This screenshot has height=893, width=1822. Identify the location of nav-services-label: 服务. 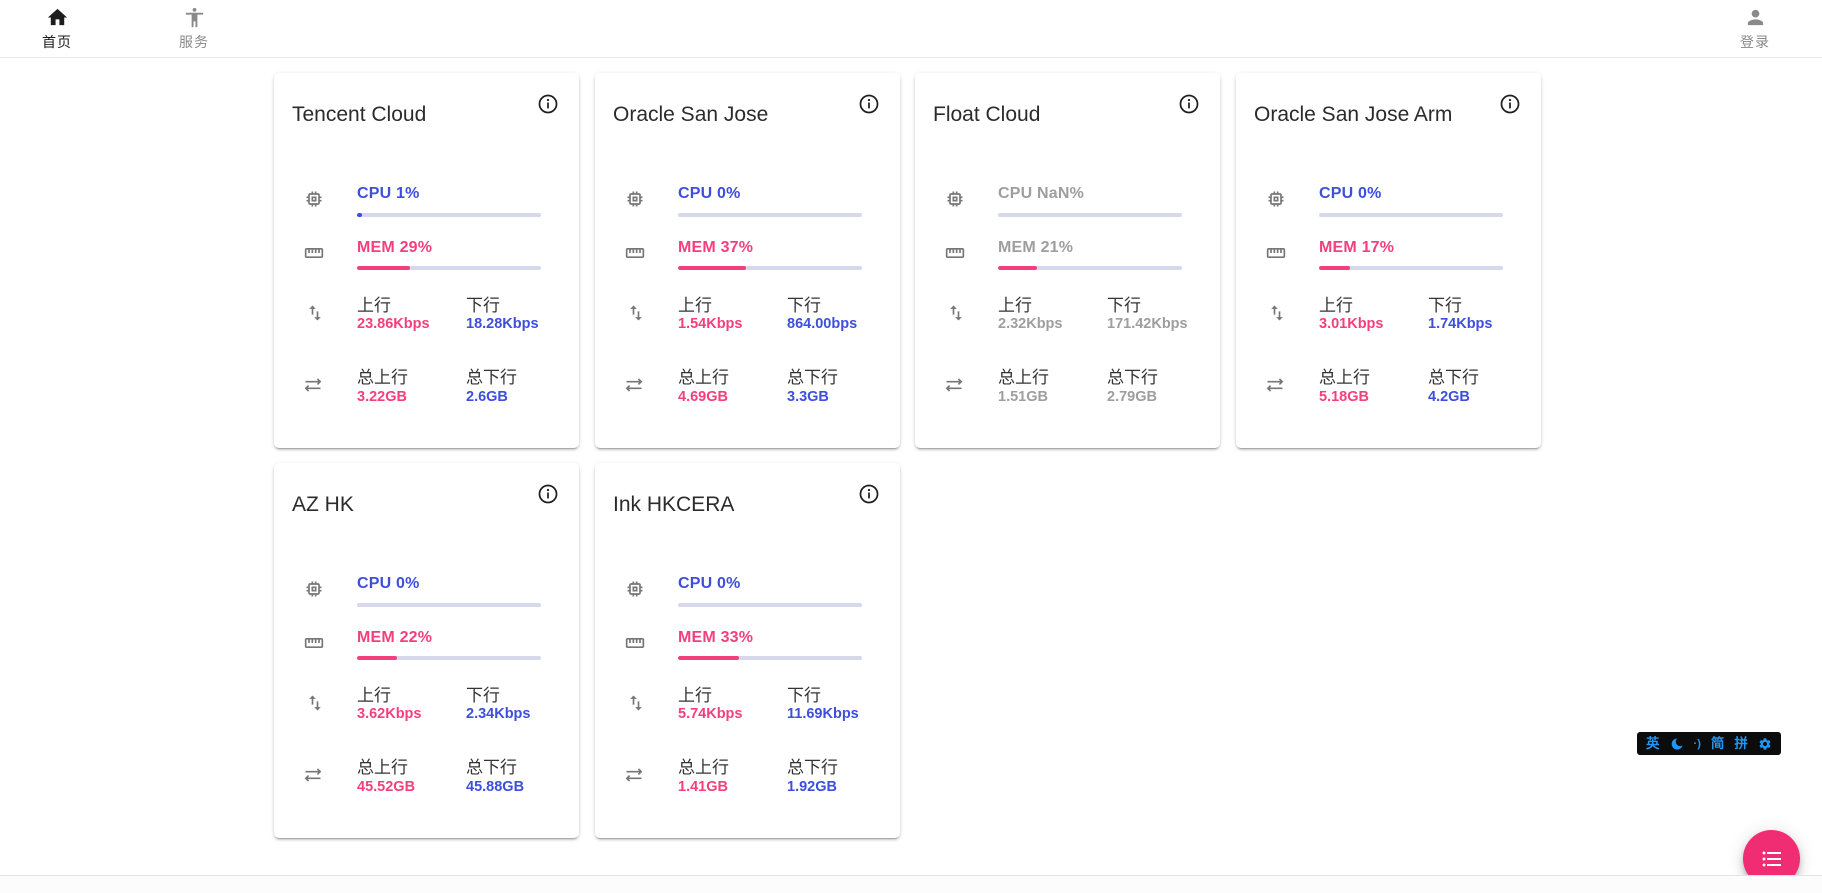
(194, 42).